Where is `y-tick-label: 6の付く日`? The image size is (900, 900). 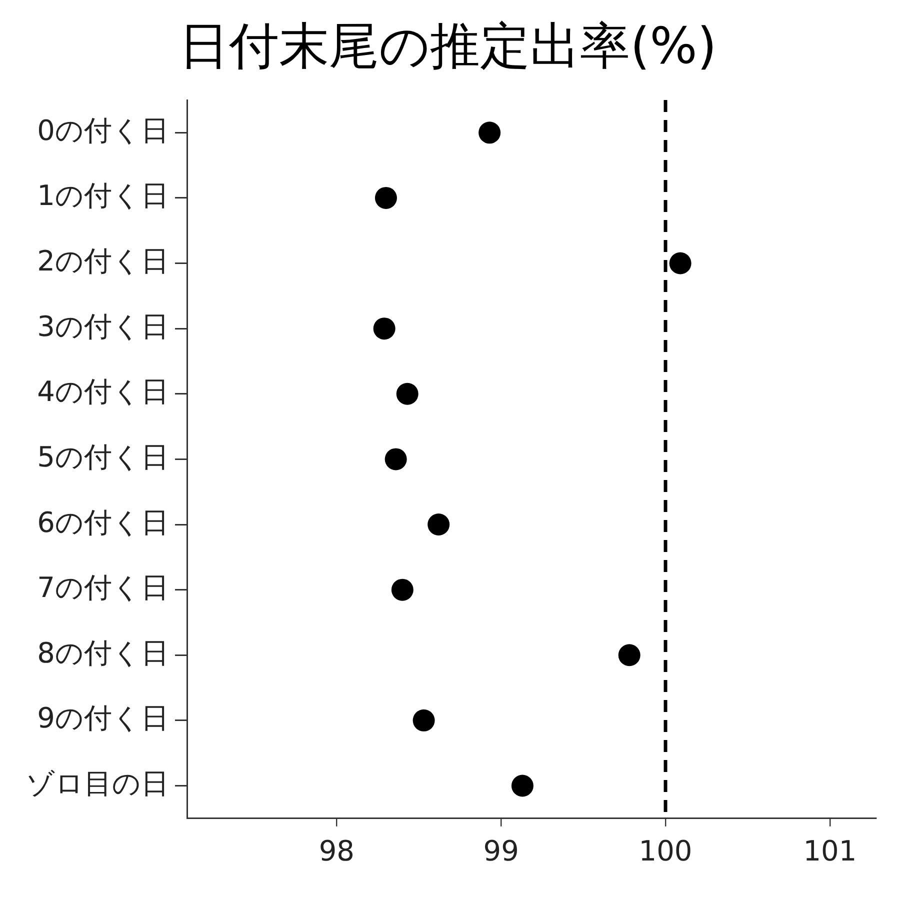
y-tick-label: 6の付く日 is located at coordinates (103, 522).